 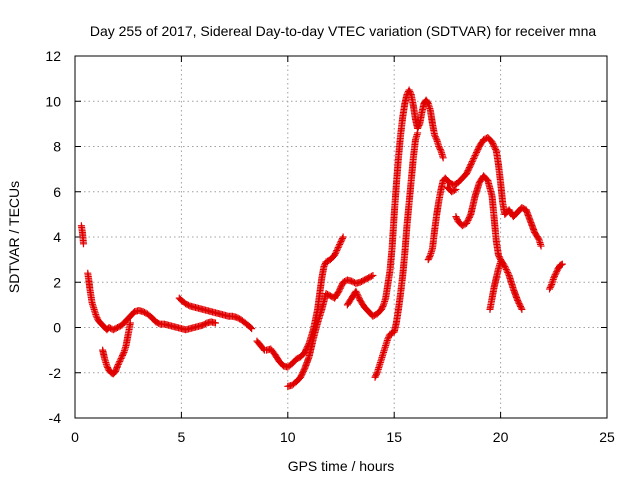 I want to click on x-tick-label: 15, so click(x=394, y=437).